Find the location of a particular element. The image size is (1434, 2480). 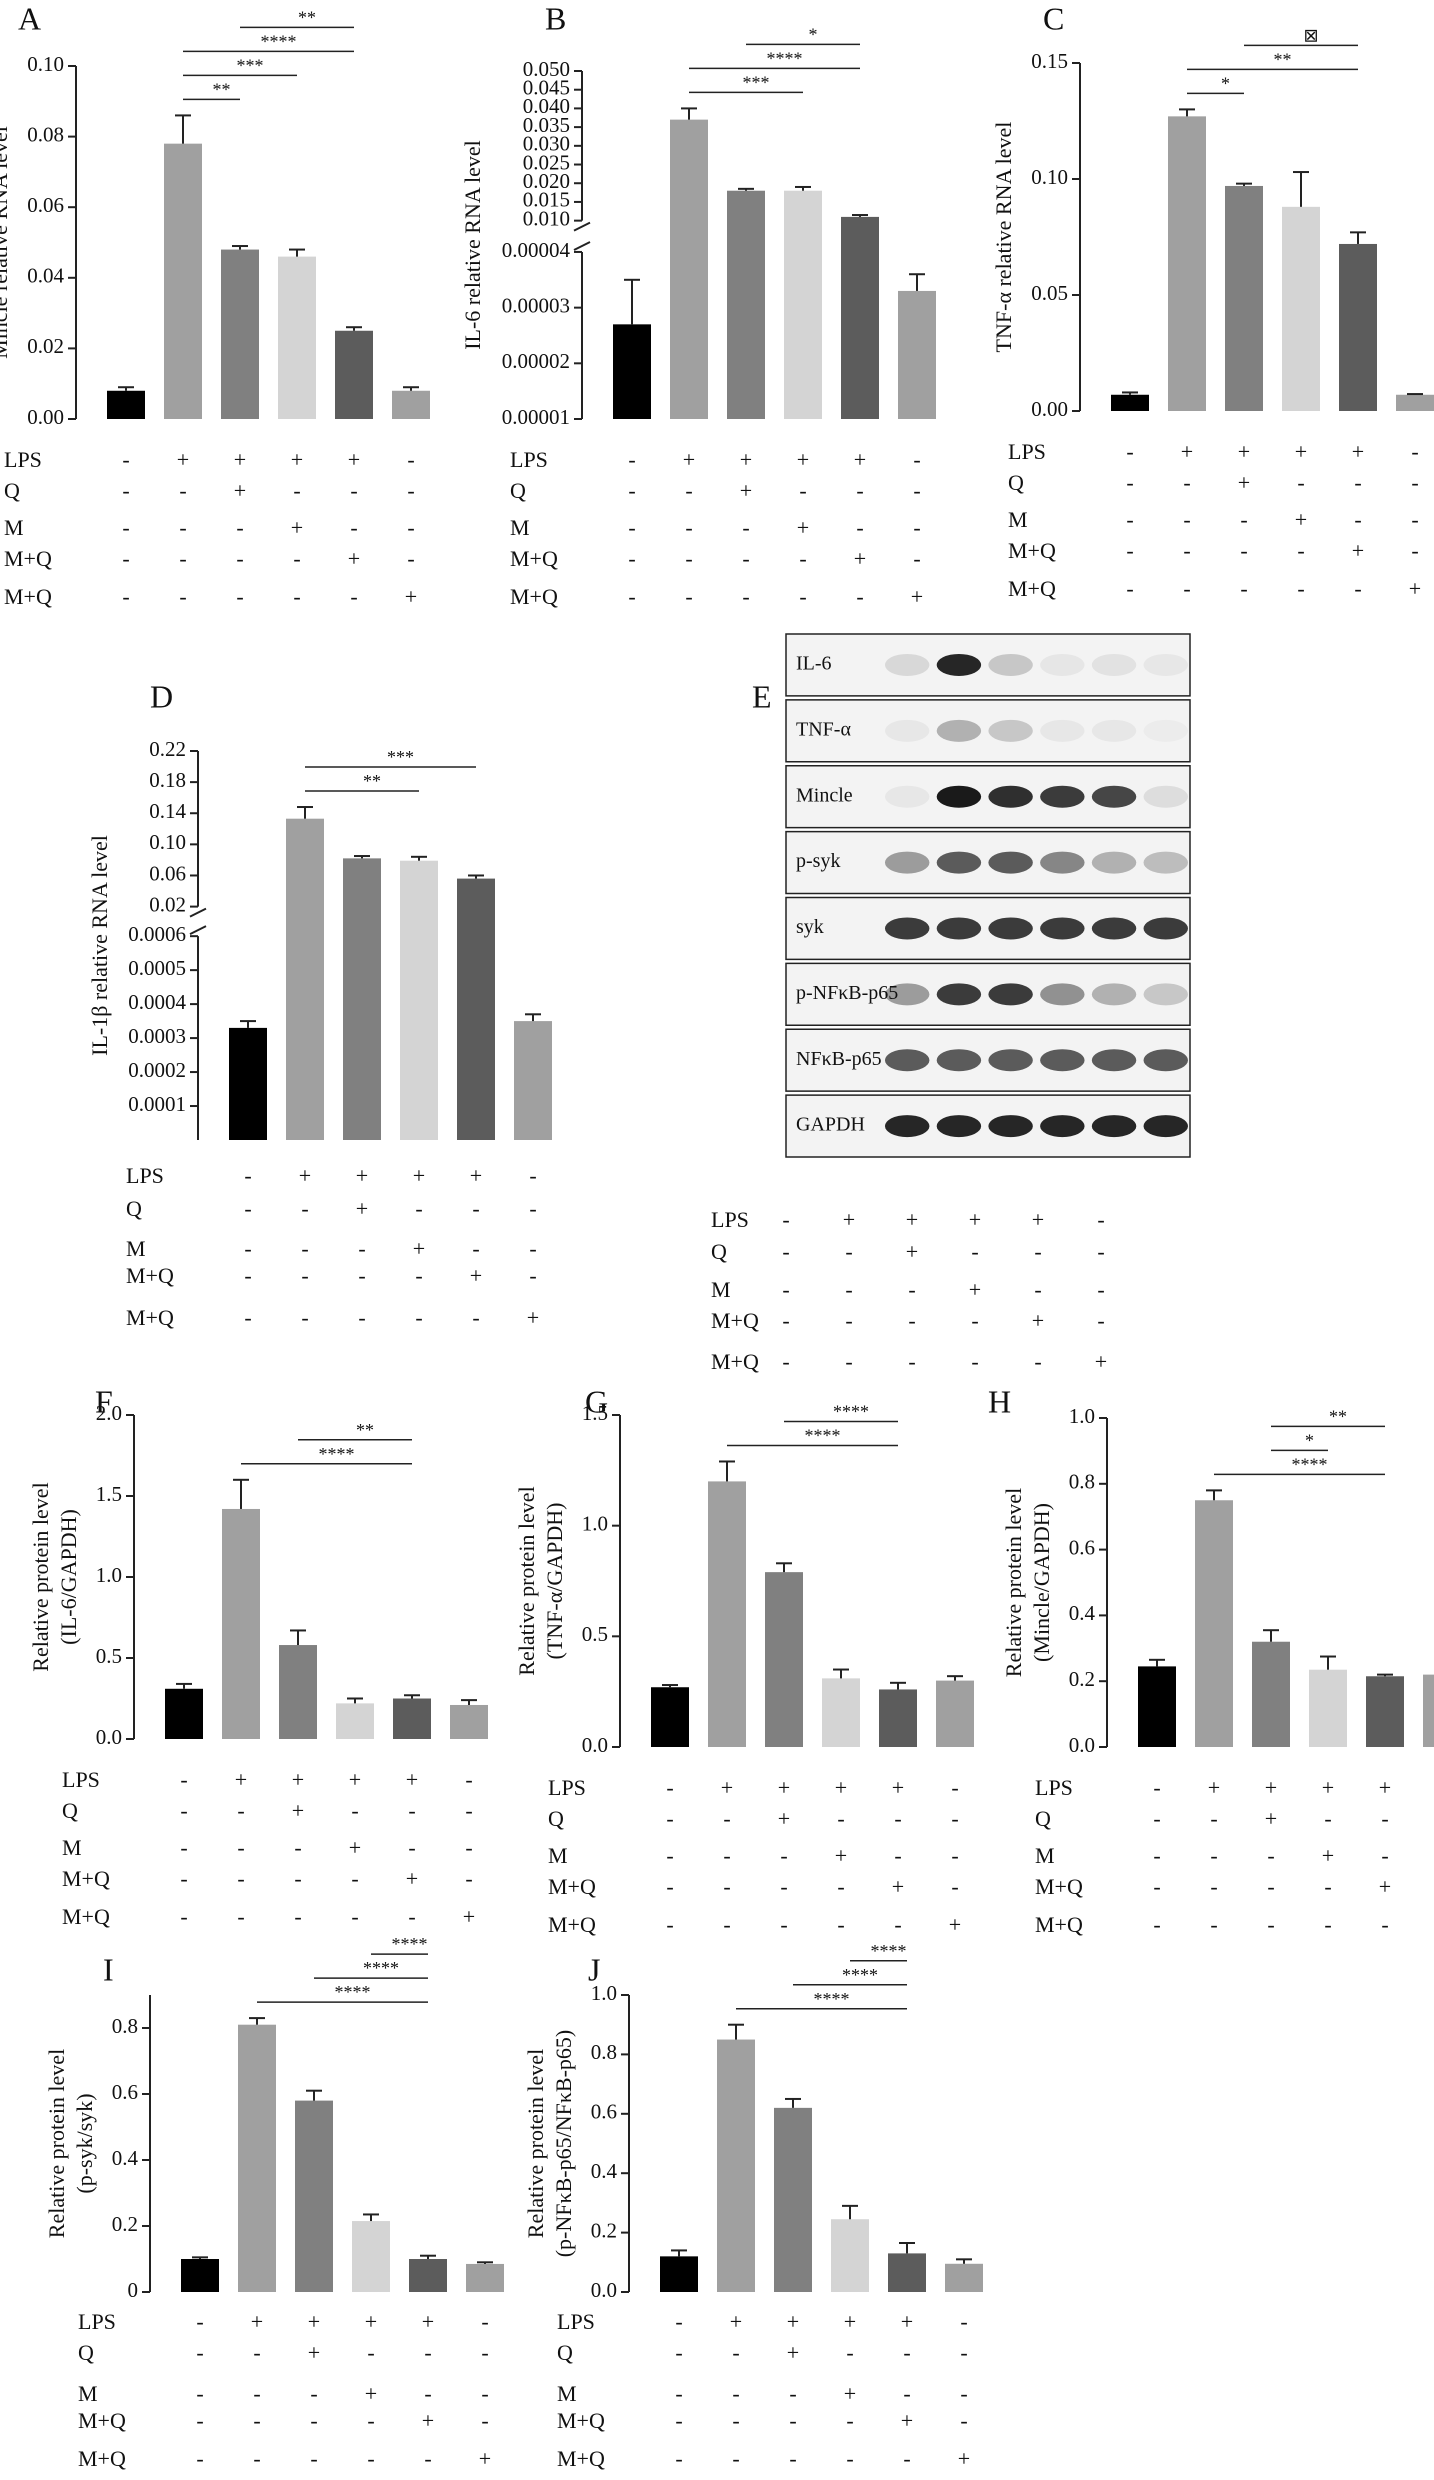

condition-label: LPS is located at coordinates (576, 2321).